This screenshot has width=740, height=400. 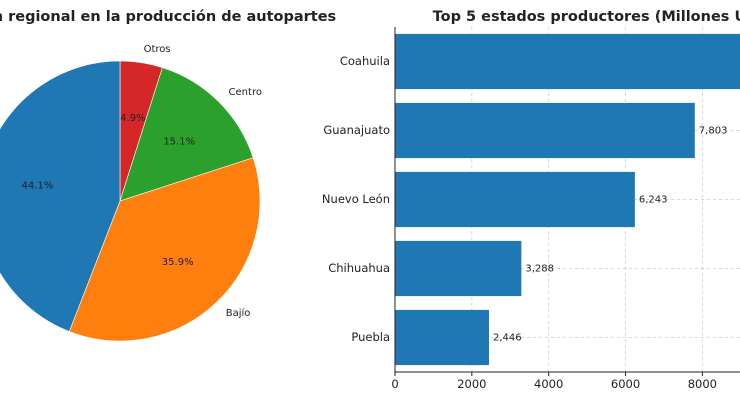 I want to click on bar-x-tick-label: 0, so click(x=394, y=384).